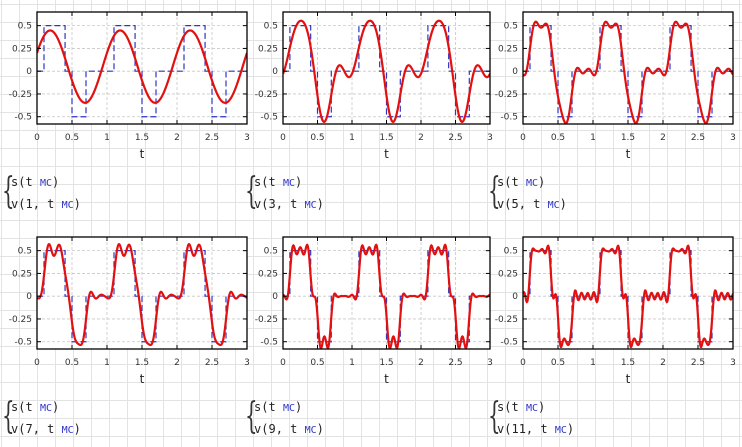 The width and height of the screenshot is (742, 447). Describe the element at coordinates (532, 204) in the screenshot. I see `formula-line-v: v(5, t MC)` at that location.